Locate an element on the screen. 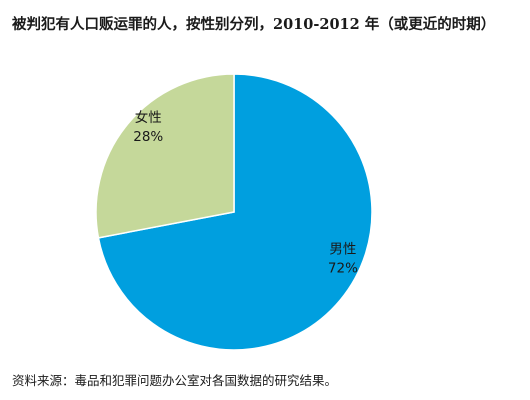  slice-value-label: 28% is located at coordinates (148, 137).